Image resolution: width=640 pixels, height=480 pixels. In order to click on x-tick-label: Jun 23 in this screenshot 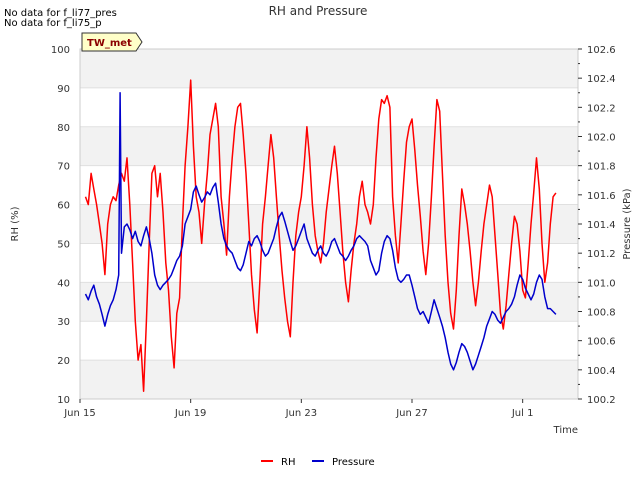, I will do `click(301, 413)`.